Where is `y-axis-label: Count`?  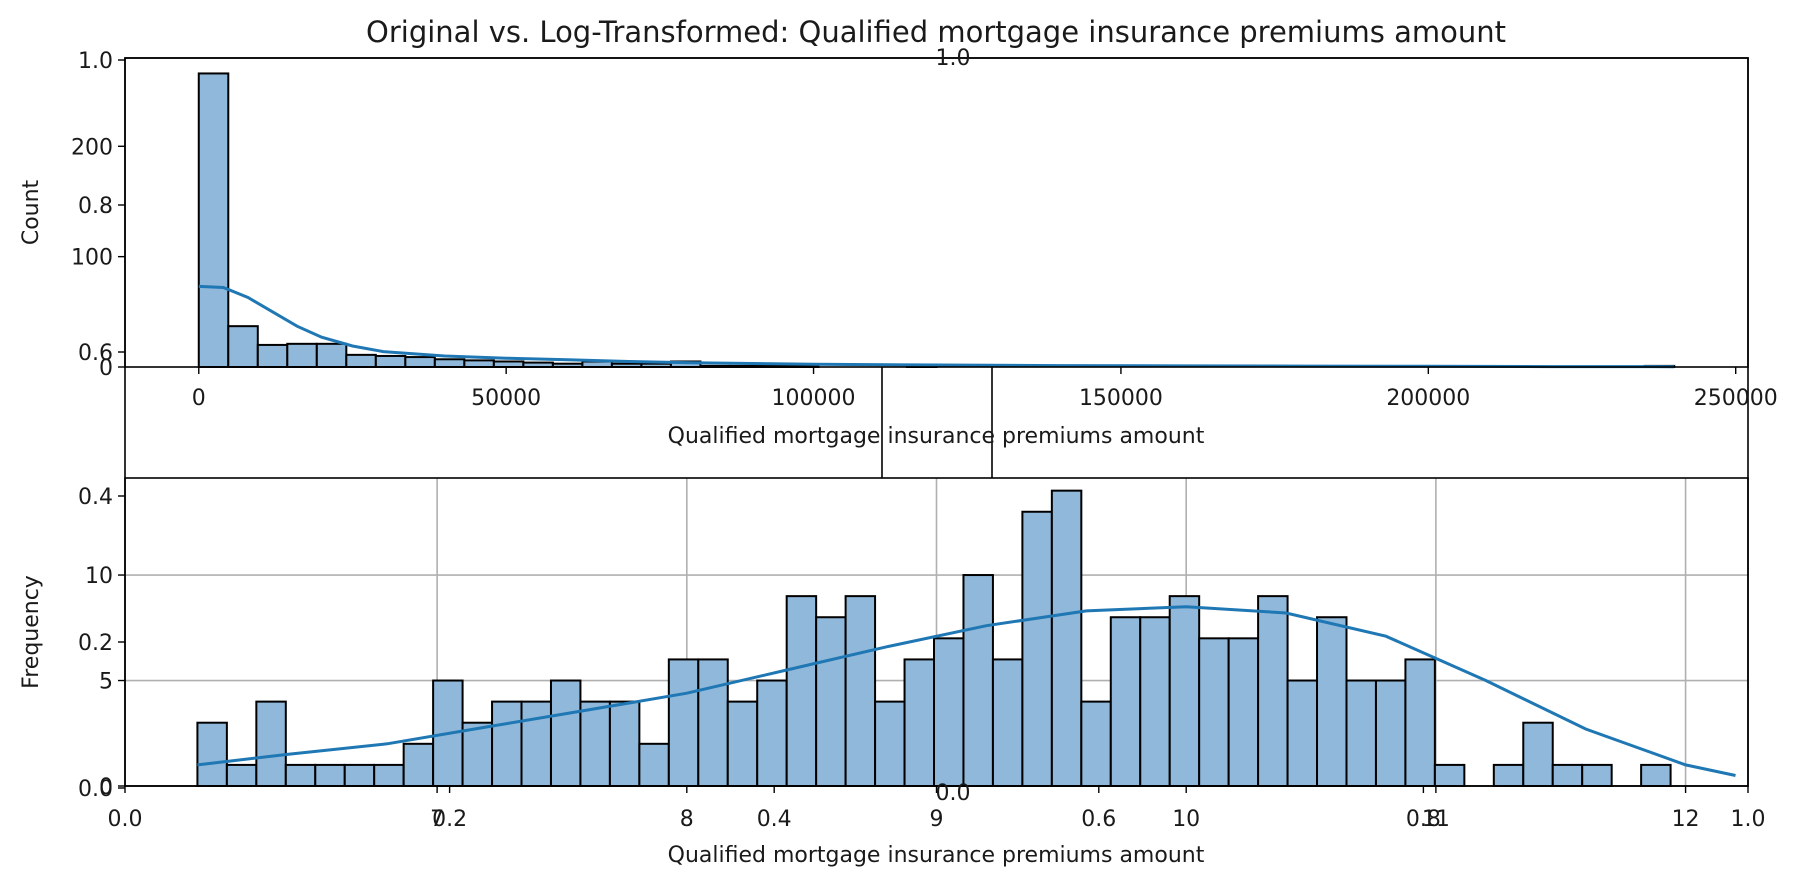 y-axis-label: Count is located at coordinates (31, 212).